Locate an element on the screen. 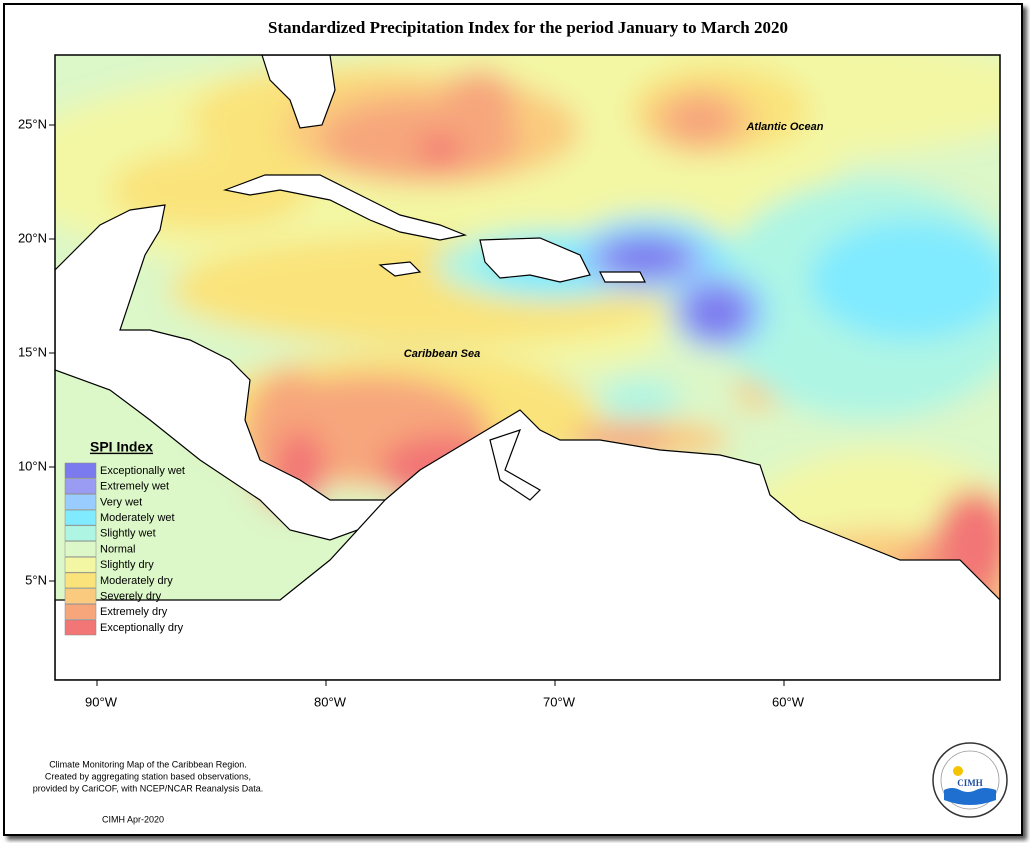 The image size is (1030, 848). legend-label: Exceptionally dry is located at coordinates (142, 628).